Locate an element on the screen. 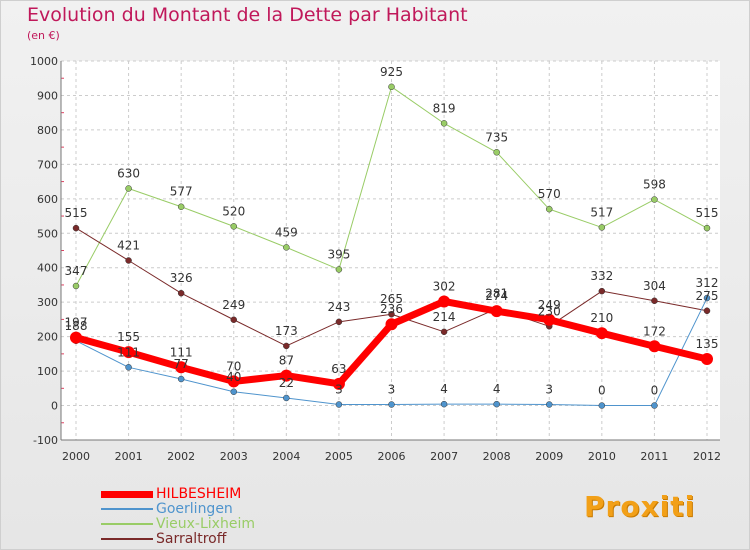 The height and width of the screenshot is (550, 750). legend-label: HILBESHEIM is located at coordinates (199, 494).